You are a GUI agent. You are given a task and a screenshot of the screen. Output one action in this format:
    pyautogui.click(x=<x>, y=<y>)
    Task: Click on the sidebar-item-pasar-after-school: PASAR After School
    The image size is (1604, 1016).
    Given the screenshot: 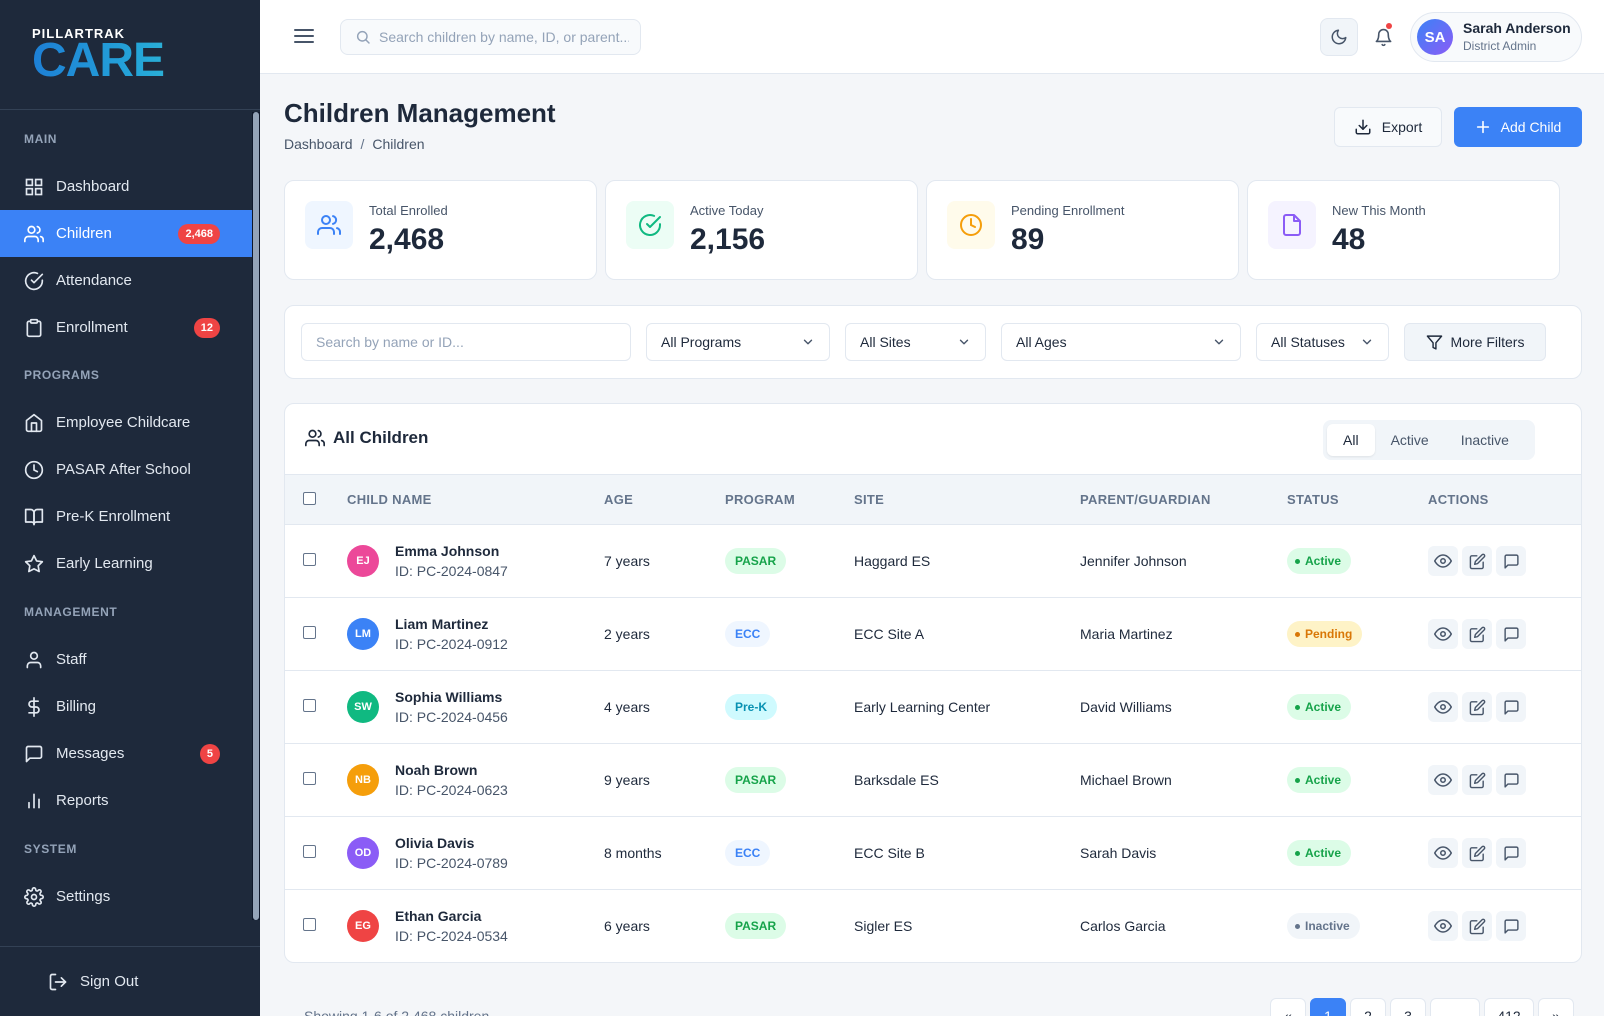 What is the action you would take?
    pyautogui.click(x=126, y=469)
    